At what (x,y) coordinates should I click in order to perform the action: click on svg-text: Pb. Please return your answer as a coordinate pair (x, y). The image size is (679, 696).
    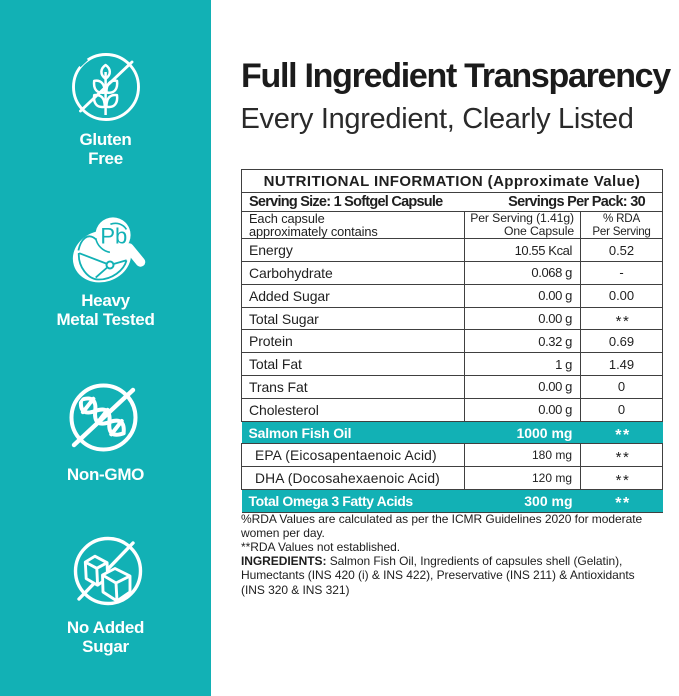
    Looking at the image, I should click on (113, 235).